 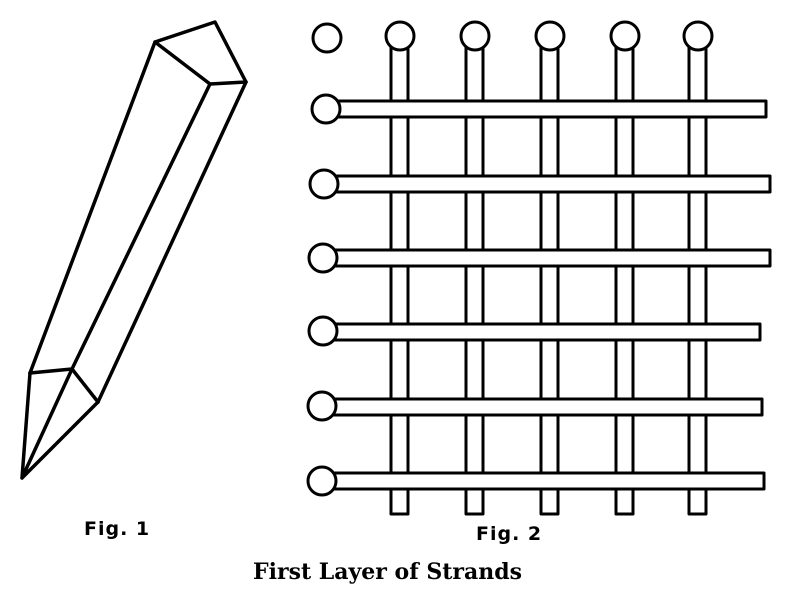 I want to click on stick-ridge-edge, so click(x=141, y=226).